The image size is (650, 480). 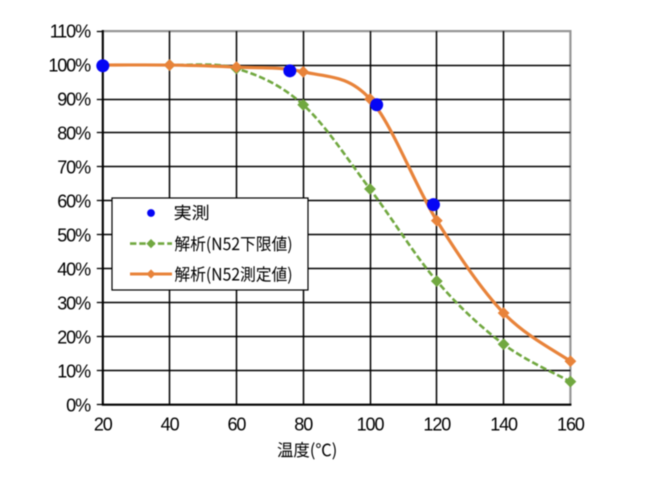 I want to click on svg-text: 40, so click(x=170, y=425).